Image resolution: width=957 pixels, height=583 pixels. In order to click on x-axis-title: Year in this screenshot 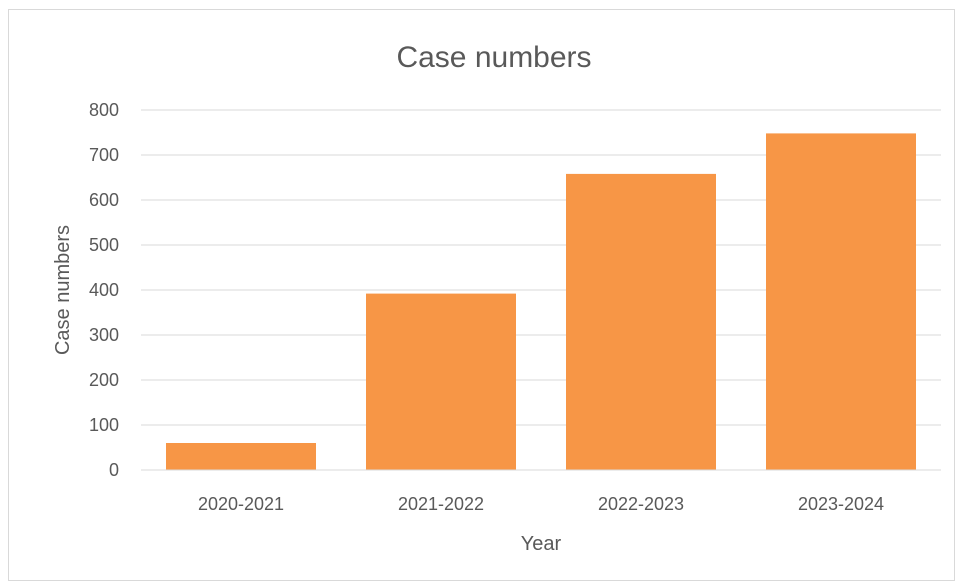, I will do `click(541, 544)`.